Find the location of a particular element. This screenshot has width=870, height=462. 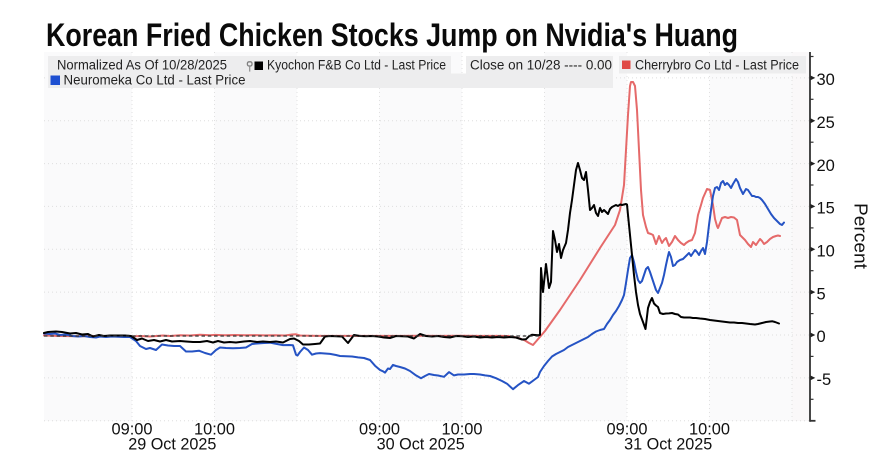

svg-text: 31 Oct 2025 is located at coordinates (668, 445).